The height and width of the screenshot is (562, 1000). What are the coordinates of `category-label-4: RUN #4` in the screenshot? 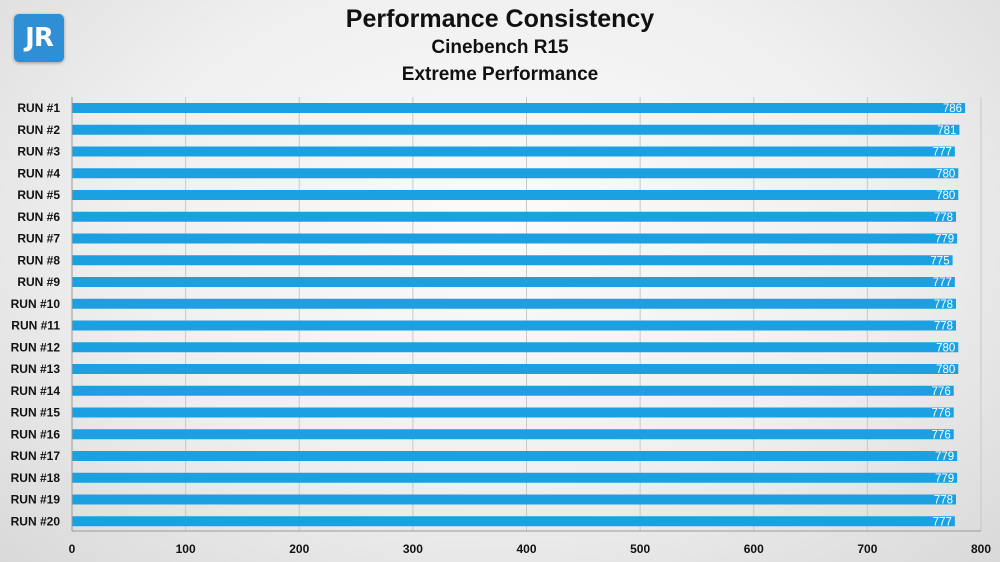 It's located at (38, 173).